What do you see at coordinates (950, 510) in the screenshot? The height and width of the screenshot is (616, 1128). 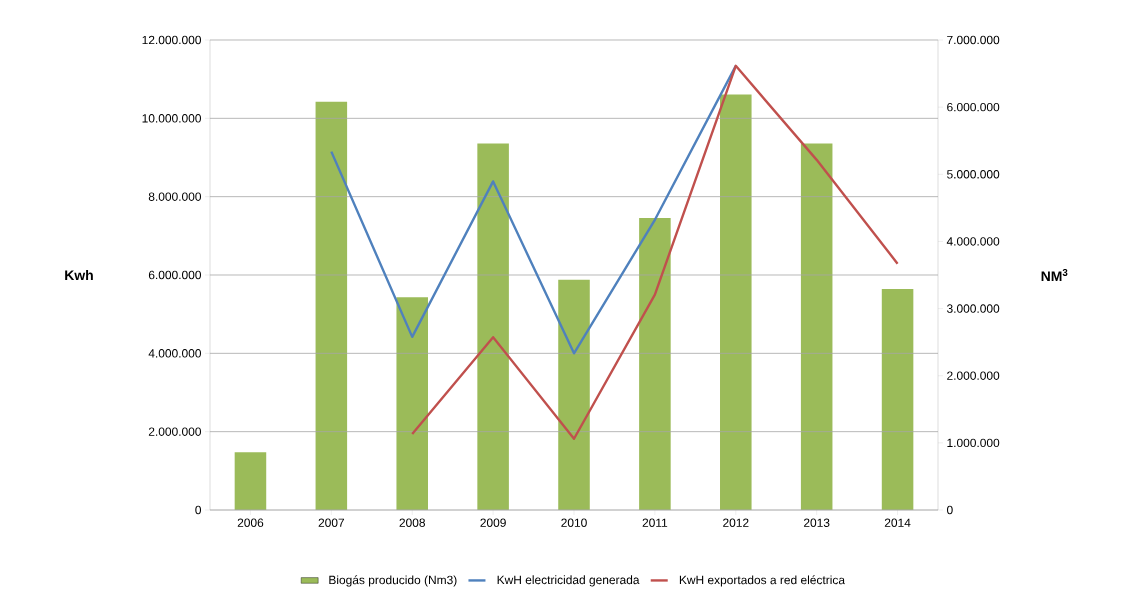 I see `y2-tick-label: 0` at bounding box center [950, 510].